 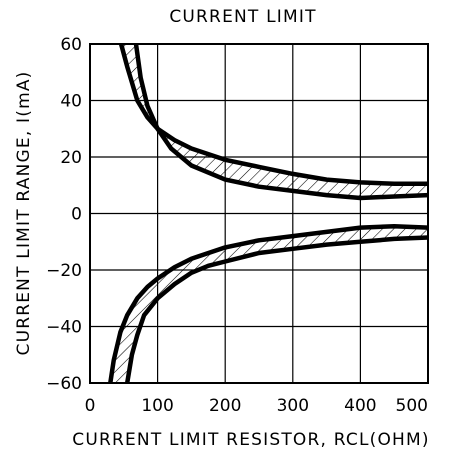 What do you see at coordinates (64, 328) in the screenshot?
I see `y-tick-label: −40` at bounding box center [64, 328].